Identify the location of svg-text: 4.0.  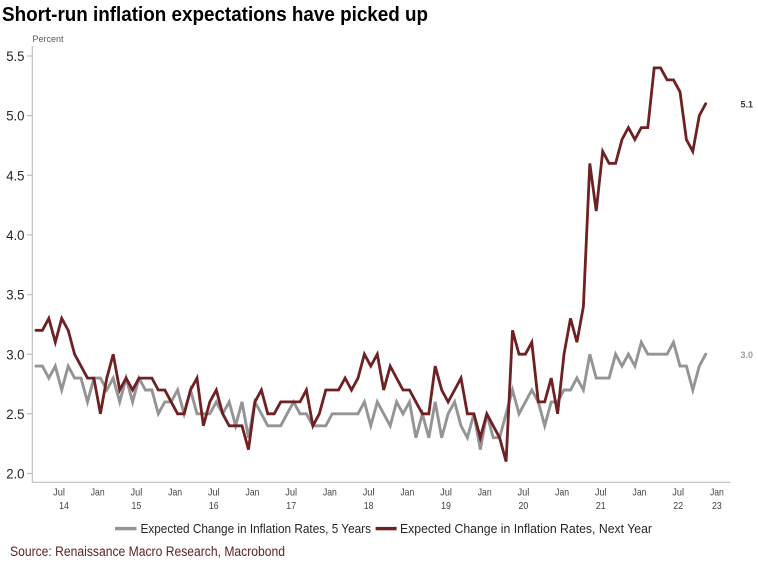
(15, 235).